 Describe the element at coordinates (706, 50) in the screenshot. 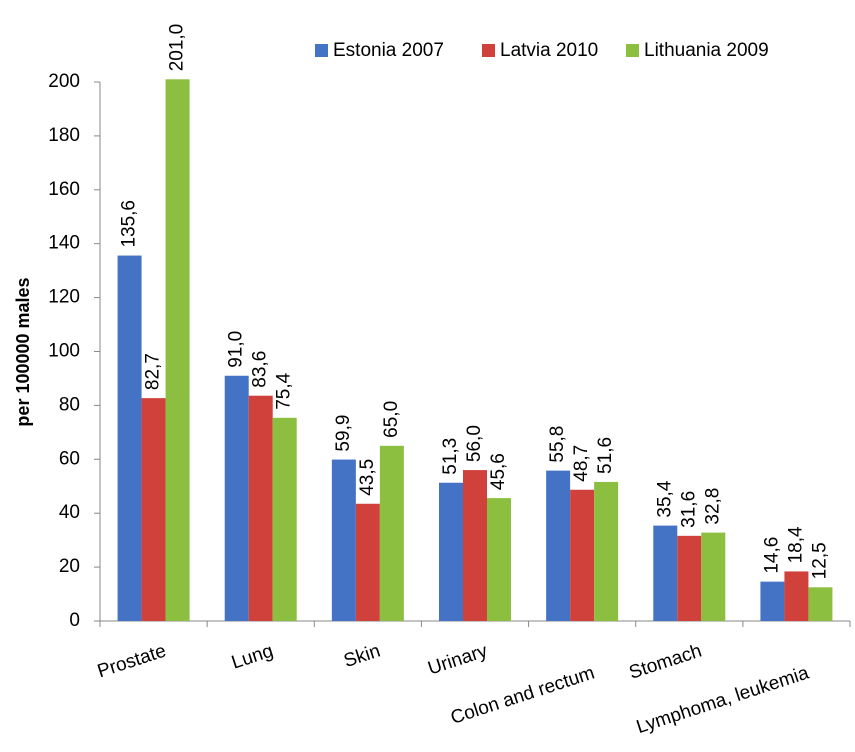

I see `legend-label: Lithuania 2009` at that location.